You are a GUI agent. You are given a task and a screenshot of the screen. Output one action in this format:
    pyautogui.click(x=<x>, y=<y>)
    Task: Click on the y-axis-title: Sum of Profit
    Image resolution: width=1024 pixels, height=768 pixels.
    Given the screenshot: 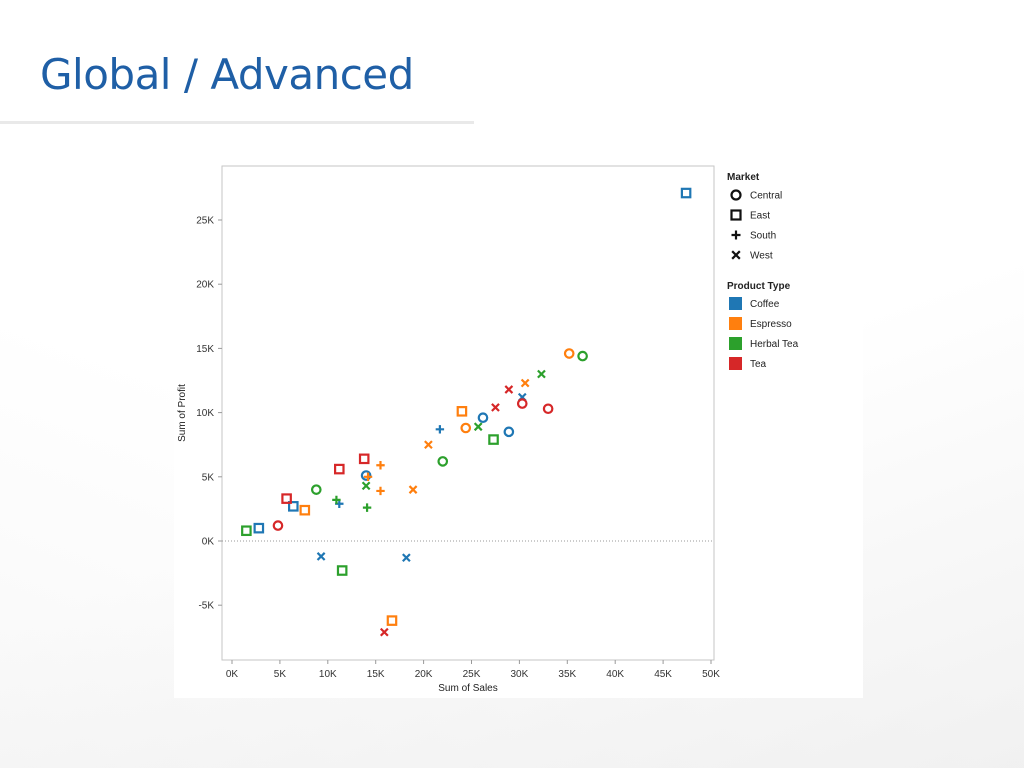 What is the action you would take?
    pyautogui.click(x=182, y=413)
    